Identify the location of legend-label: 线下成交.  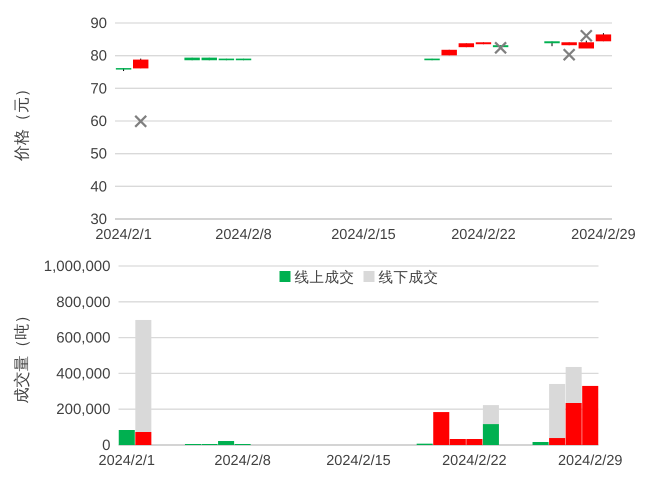
(408, 277).